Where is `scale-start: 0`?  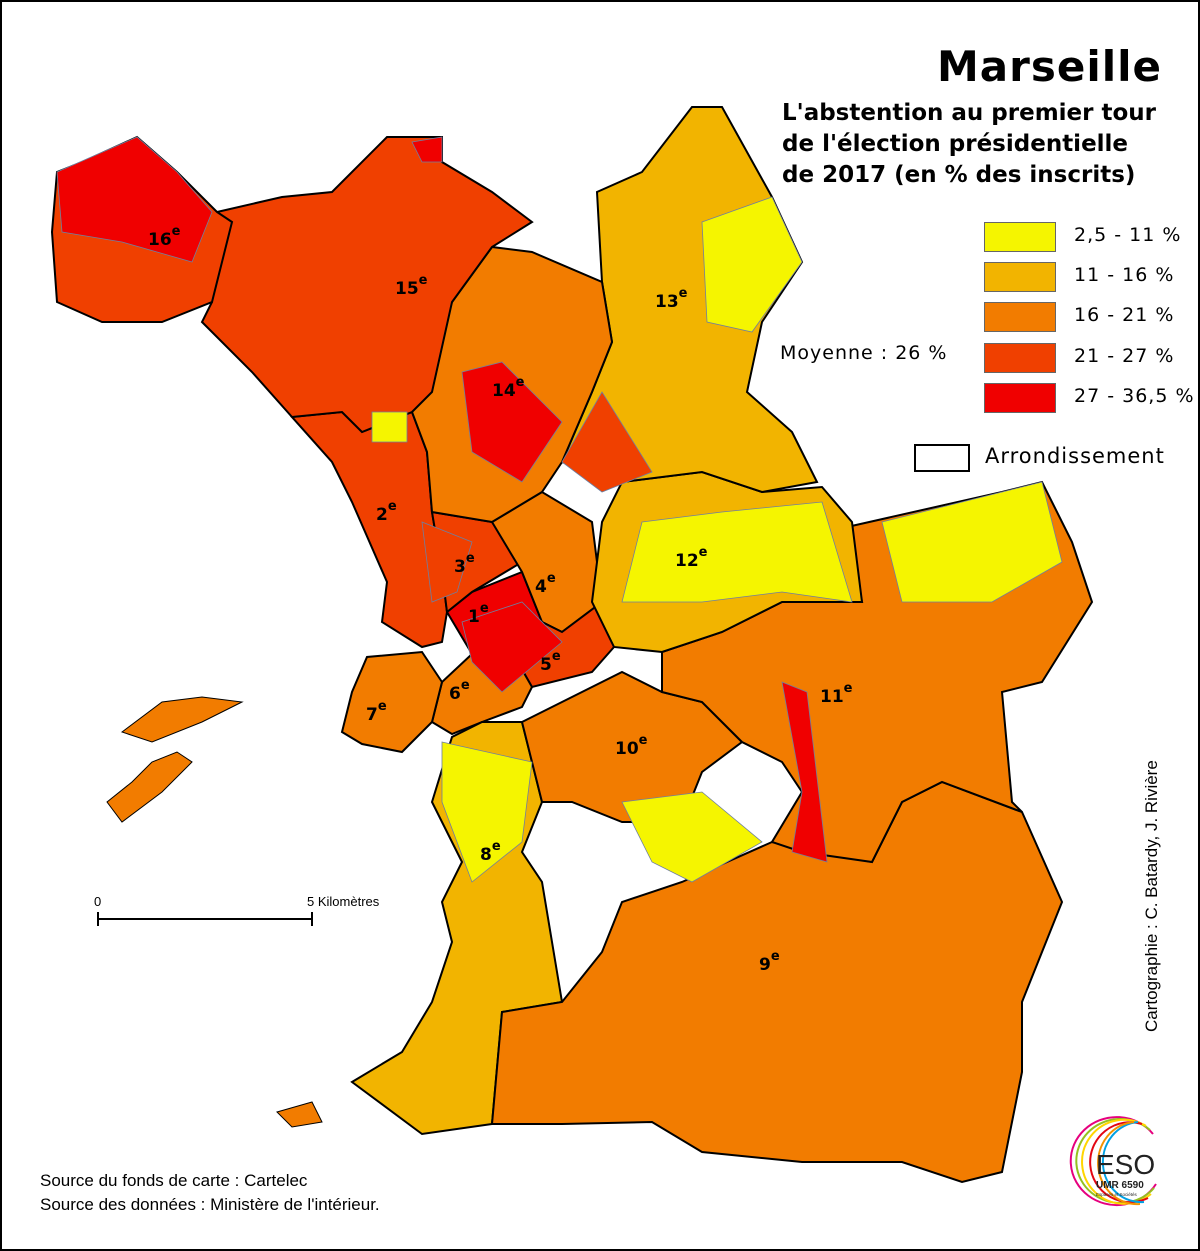 scale-start: 0 is located at coordinates (97, 901).